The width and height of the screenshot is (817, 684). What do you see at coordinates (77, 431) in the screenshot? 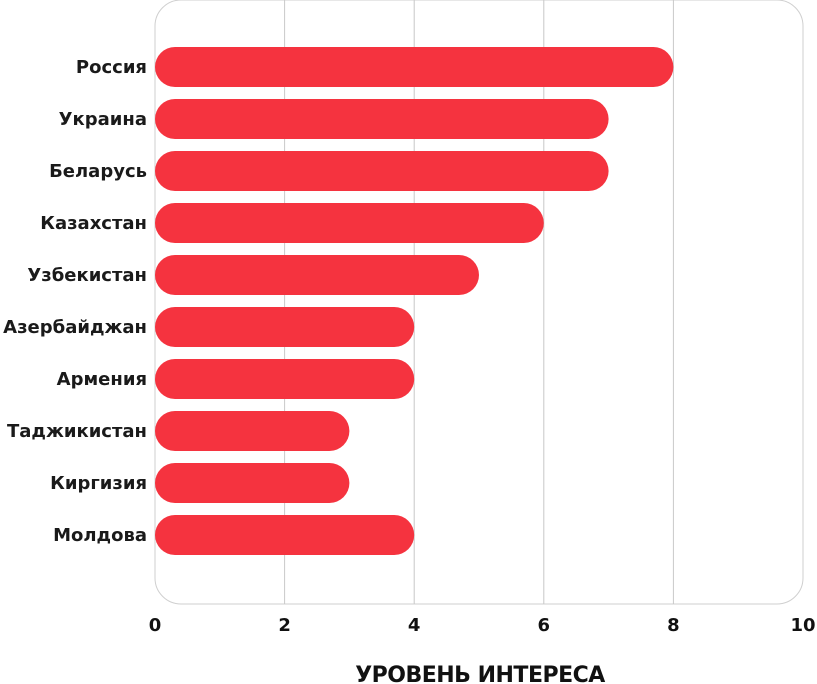
I see `category-label: Таджикистан` at bounding box center [77, 431].